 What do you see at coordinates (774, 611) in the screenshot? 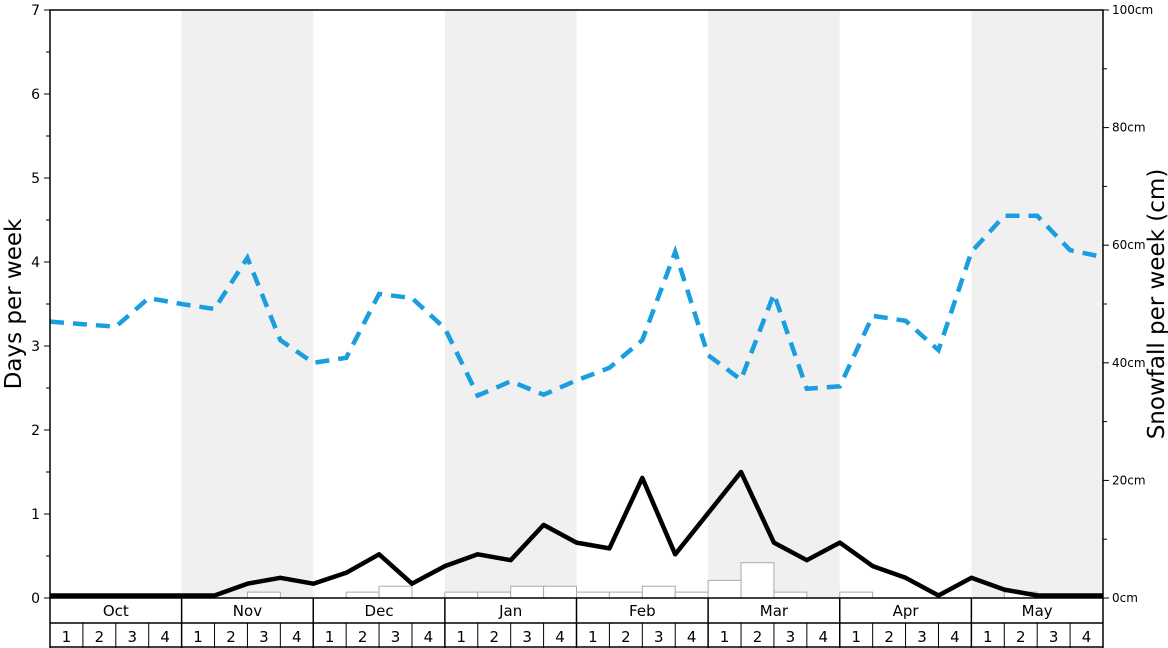
I see `month-label: Mar` at bounding box center [774, 611].